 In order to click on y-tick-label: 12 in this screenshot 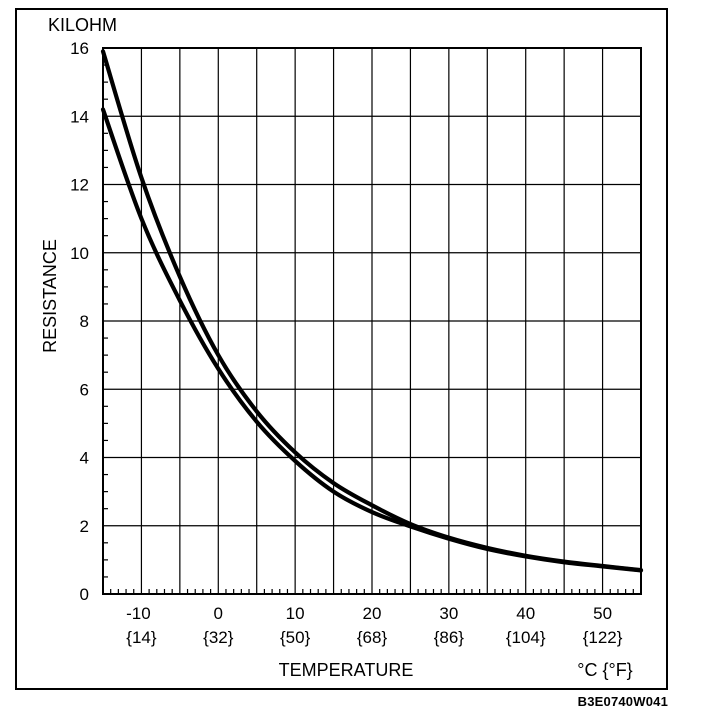, I will do `click(79, 185)`.